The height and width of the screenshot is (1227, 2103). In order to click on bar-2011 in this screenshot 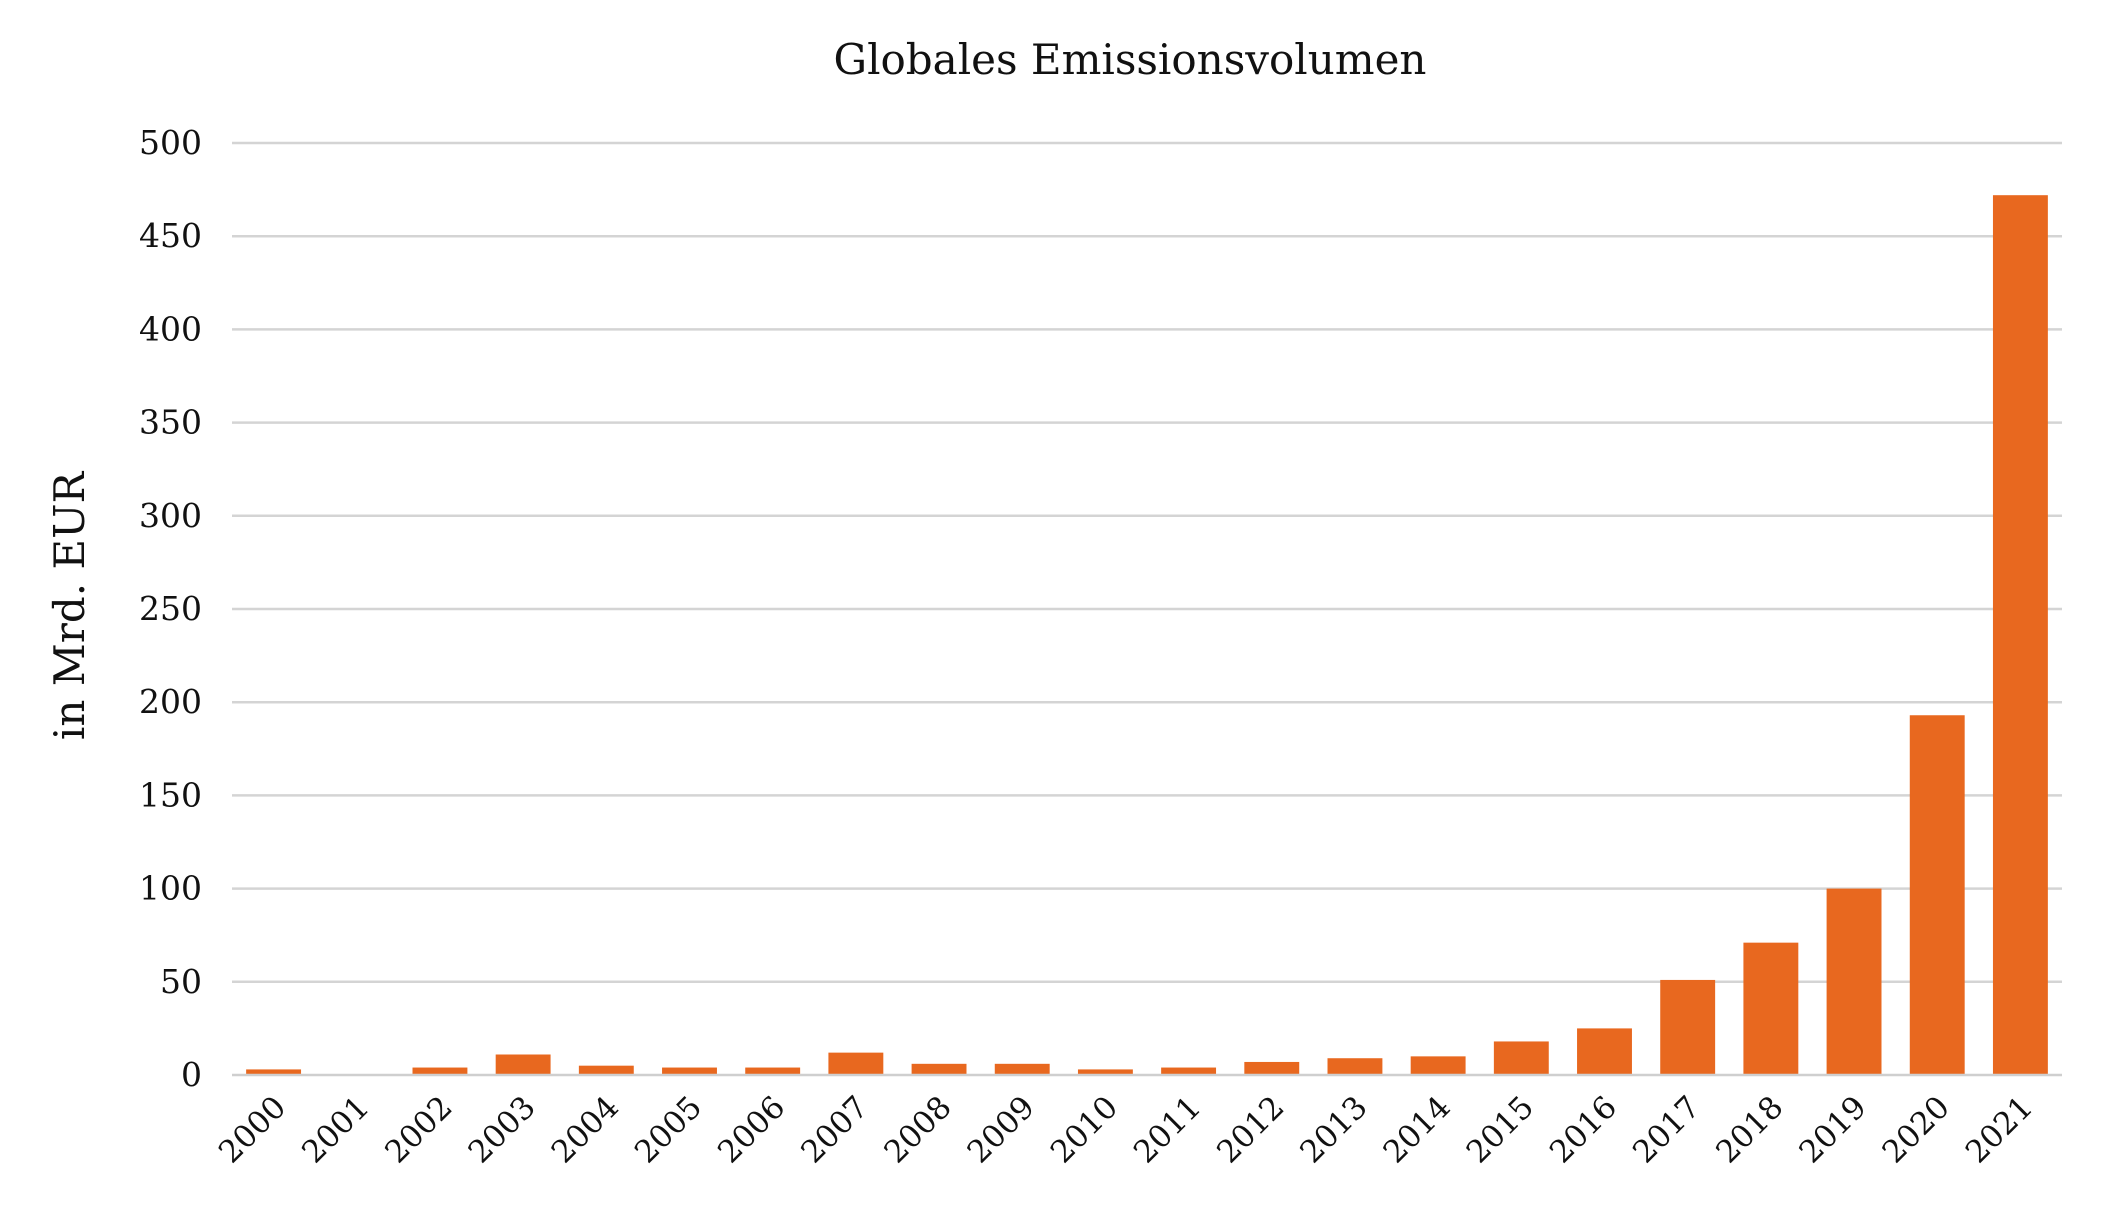, I will do `click(1189, 1071)`.